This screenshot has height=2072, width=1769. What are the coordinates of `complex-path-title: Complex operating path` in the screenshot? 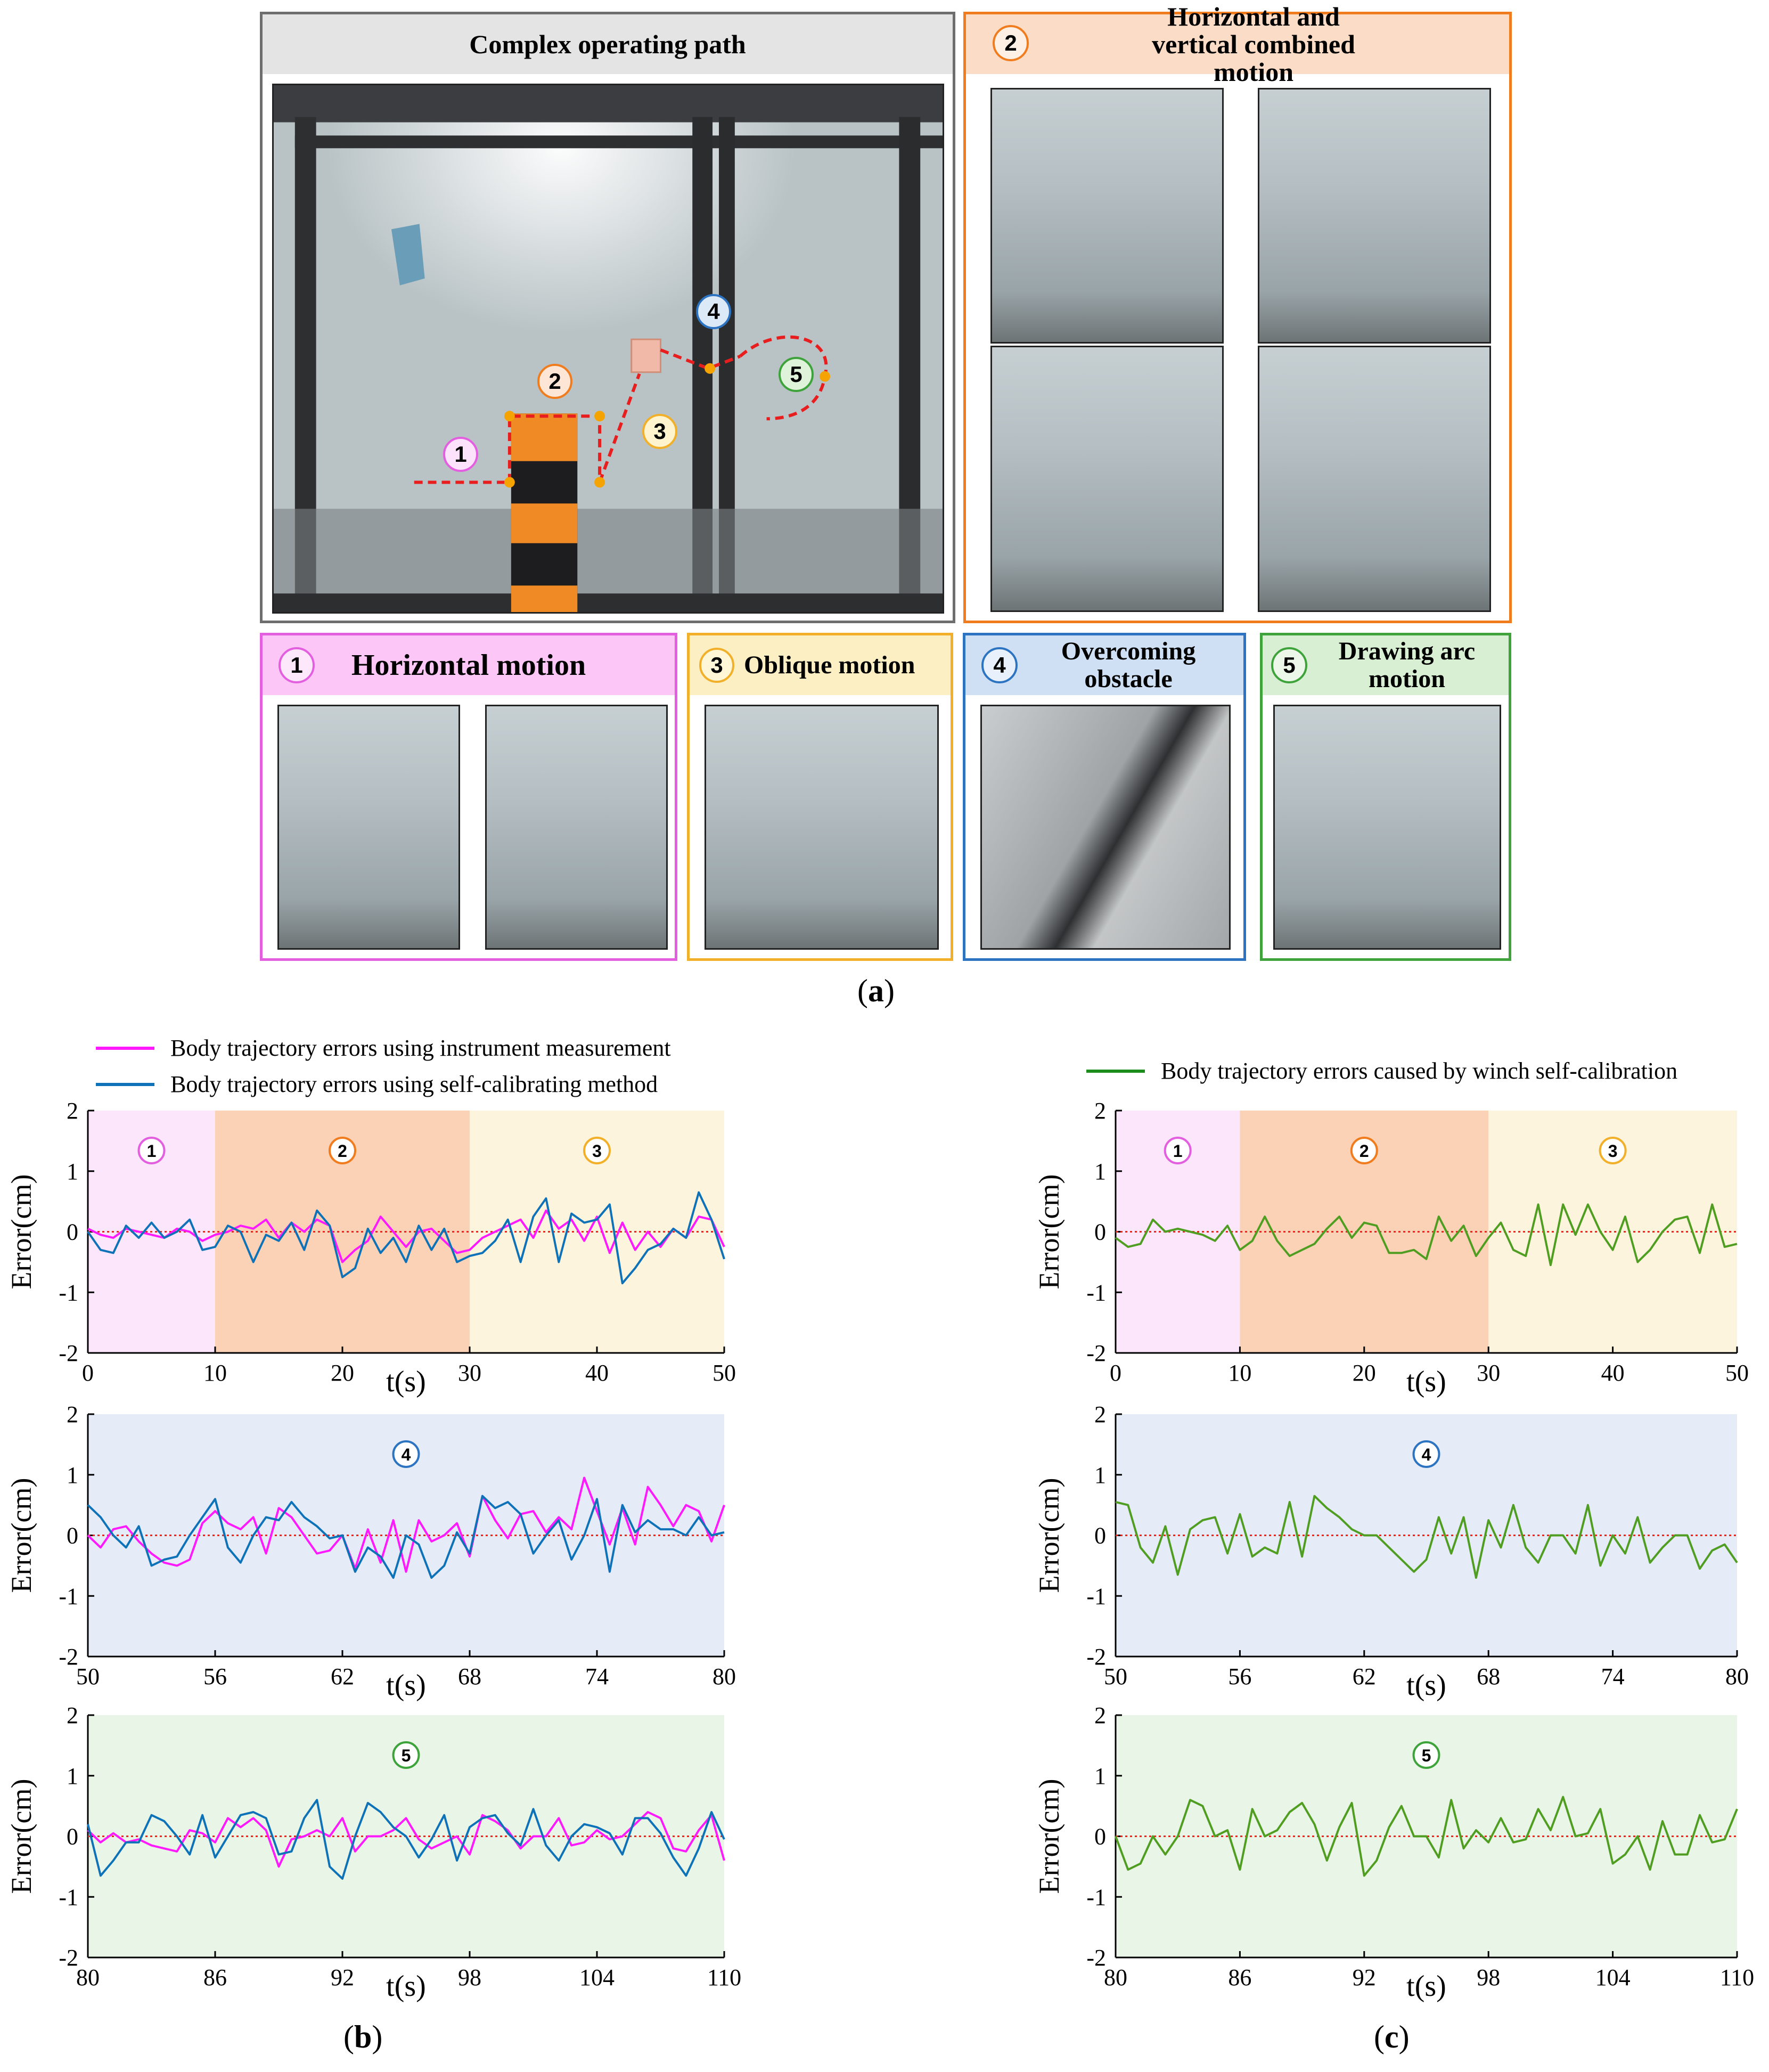 It's located at (607, 44).